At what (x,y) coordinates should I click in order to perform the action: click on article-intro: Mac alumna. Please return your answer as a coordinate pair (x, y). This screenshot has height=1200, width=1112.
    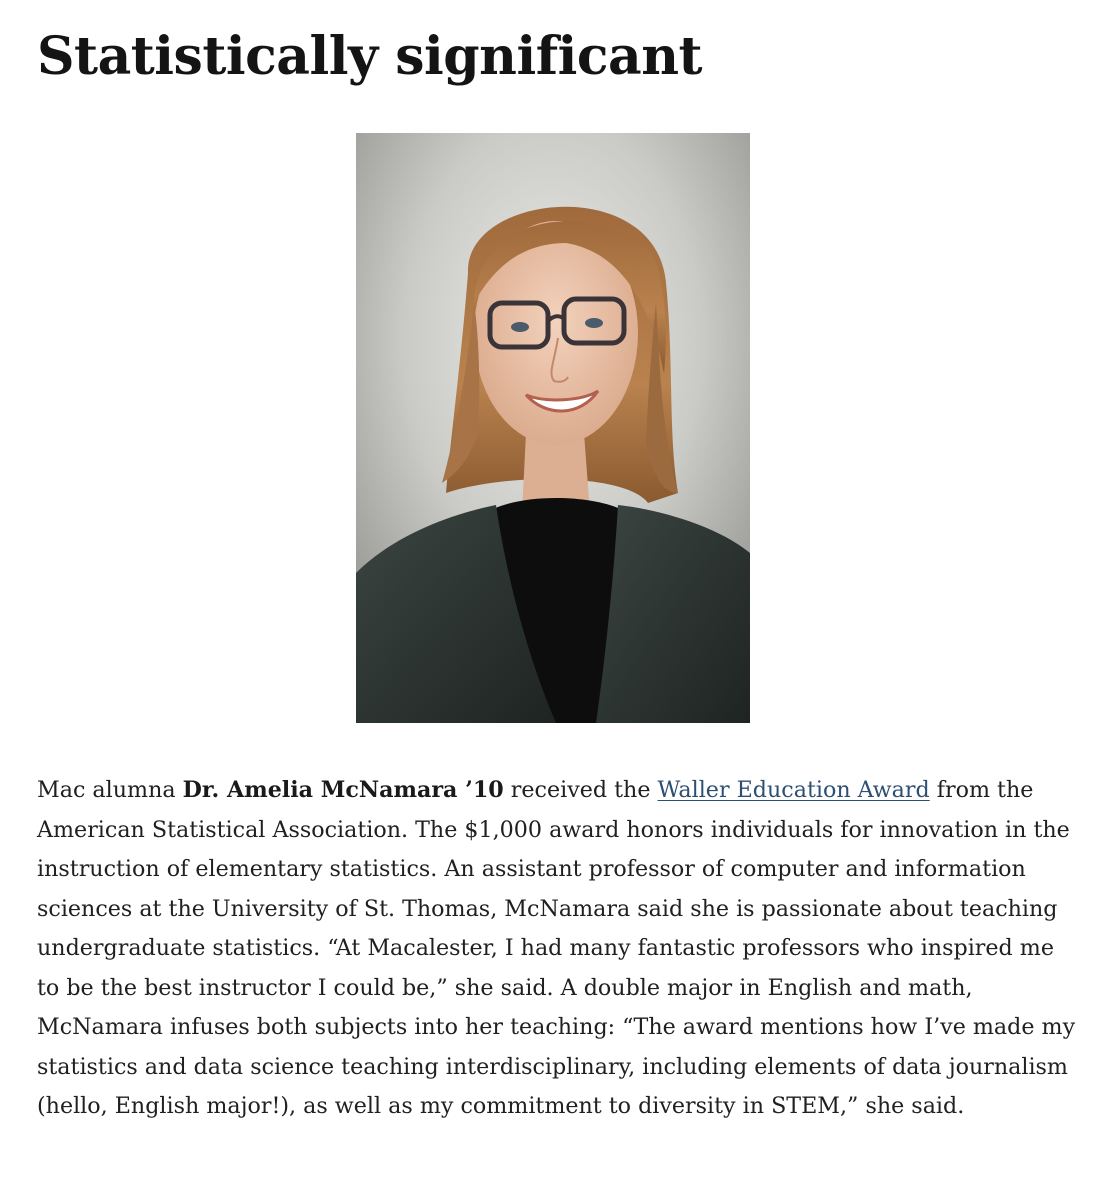
    Looking at the image, I should click on (110, 790).